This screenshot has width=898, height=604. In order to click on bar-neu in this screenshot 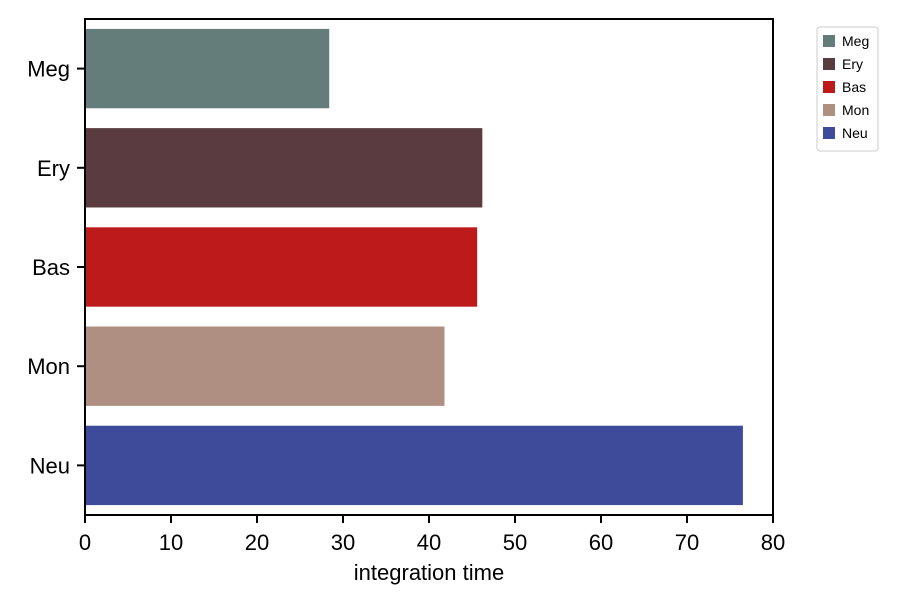, I will do `click(414, 465)`.